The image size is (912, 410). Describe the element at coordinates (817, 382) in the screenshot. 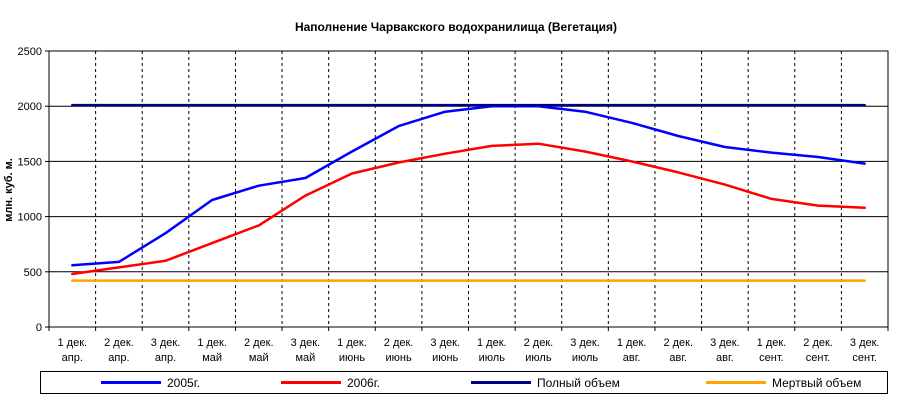

I see `legend-label: Мертвый объем` at that location.